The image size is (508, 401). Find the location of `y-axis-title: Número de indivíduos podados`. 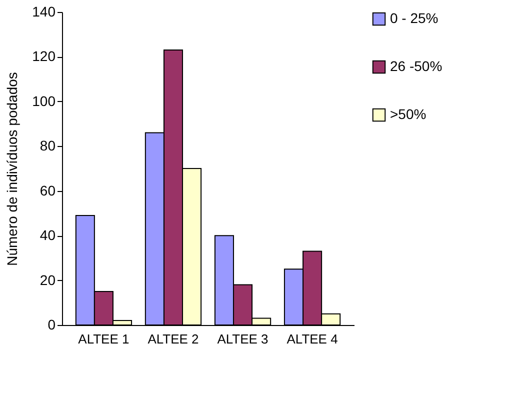

y-axis-title: Número de indivíduos podados is located at coordinates (12, 169).